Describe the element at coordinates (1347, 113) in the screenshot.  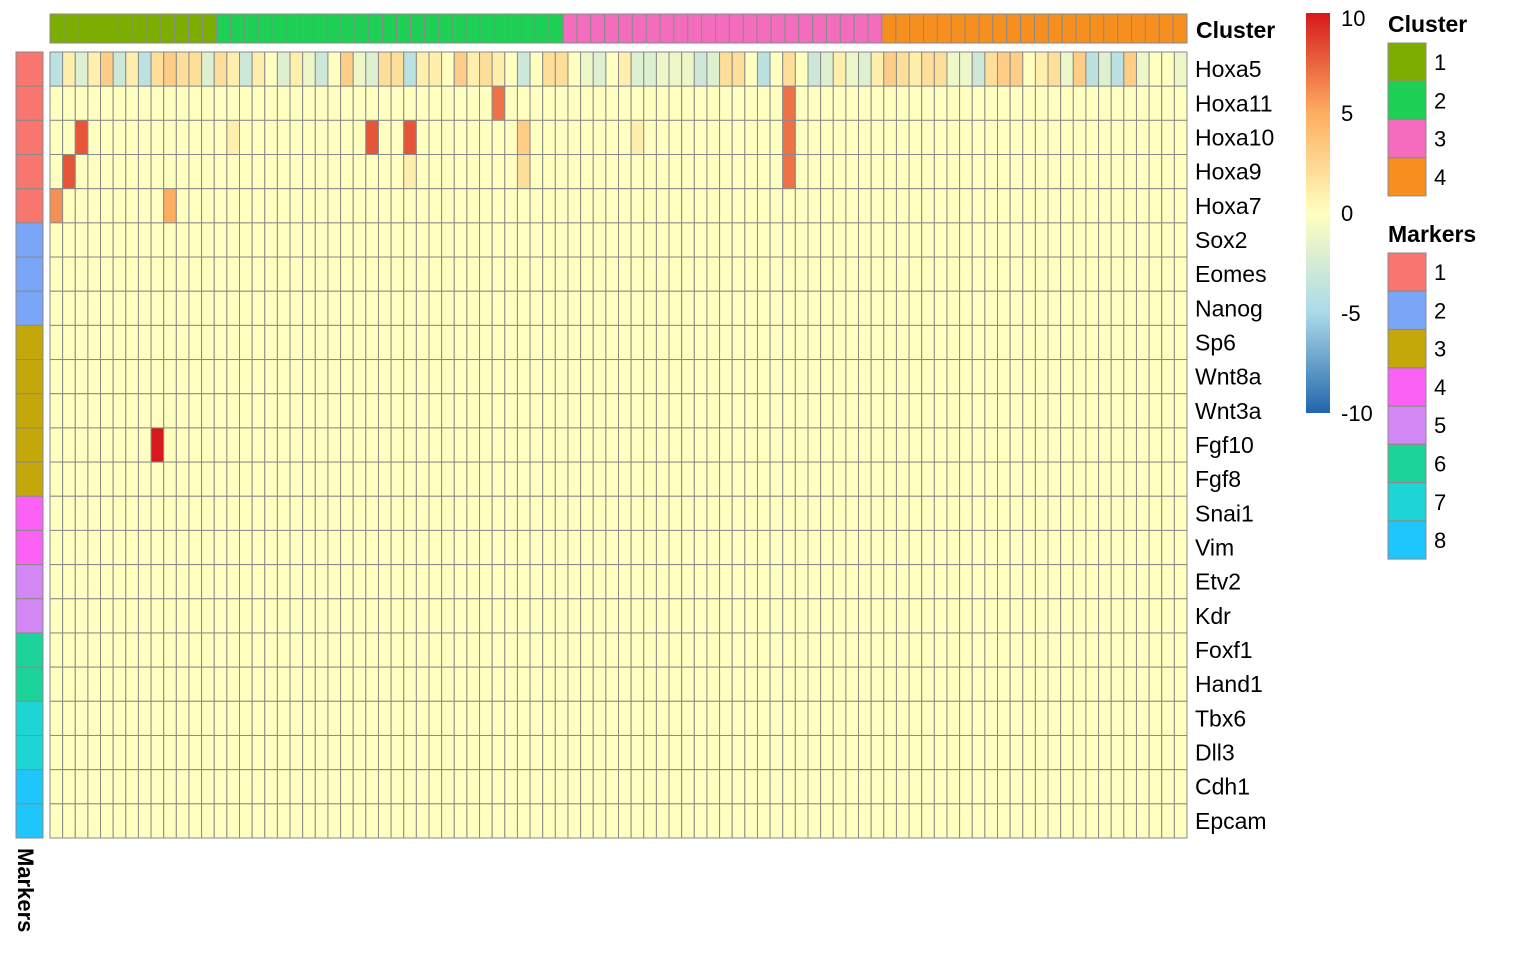
I see `color-scale-tick-label: 5` at that location.